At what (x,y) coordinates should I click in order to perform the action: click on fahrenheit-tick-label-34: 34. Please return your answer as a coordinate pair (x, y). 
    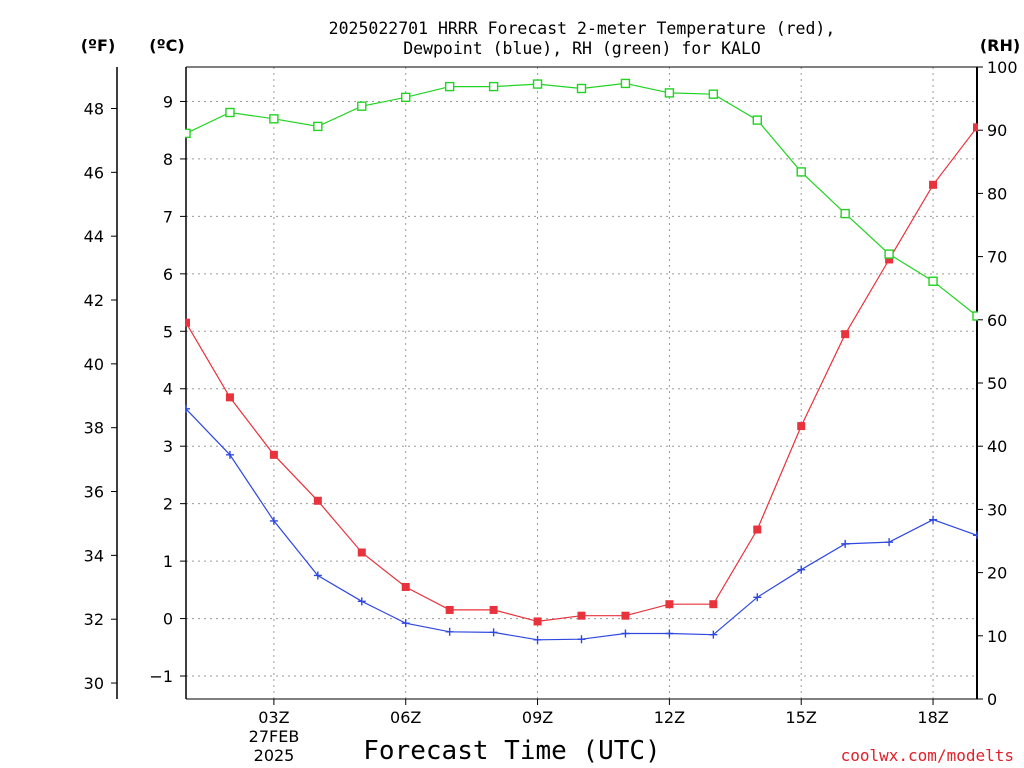
    Looking at the image, I should click on (94, 555).